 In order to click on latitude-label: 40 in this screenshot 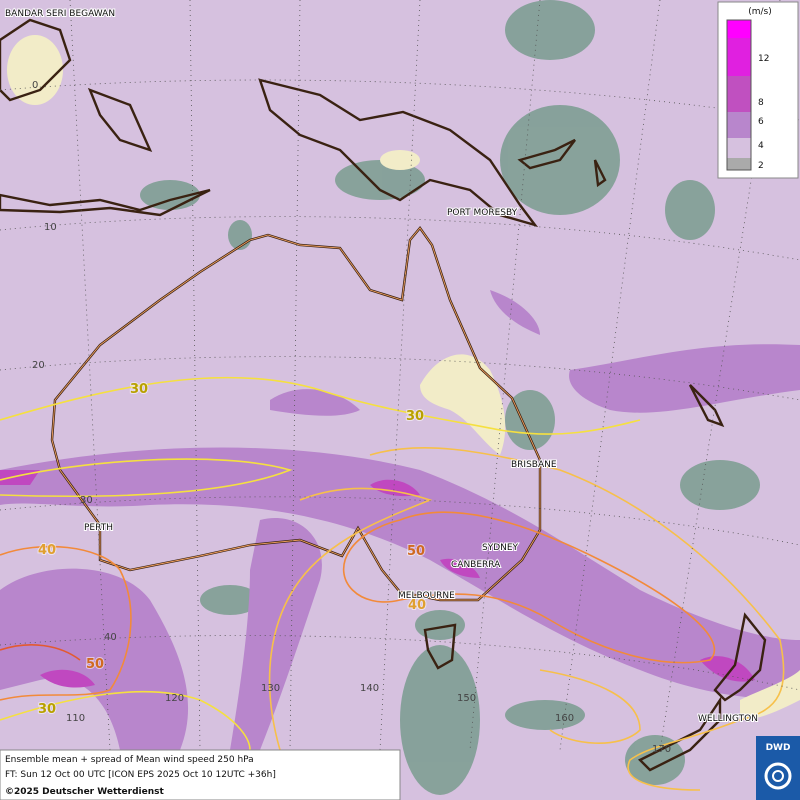, I will do `click(110, 637)`.